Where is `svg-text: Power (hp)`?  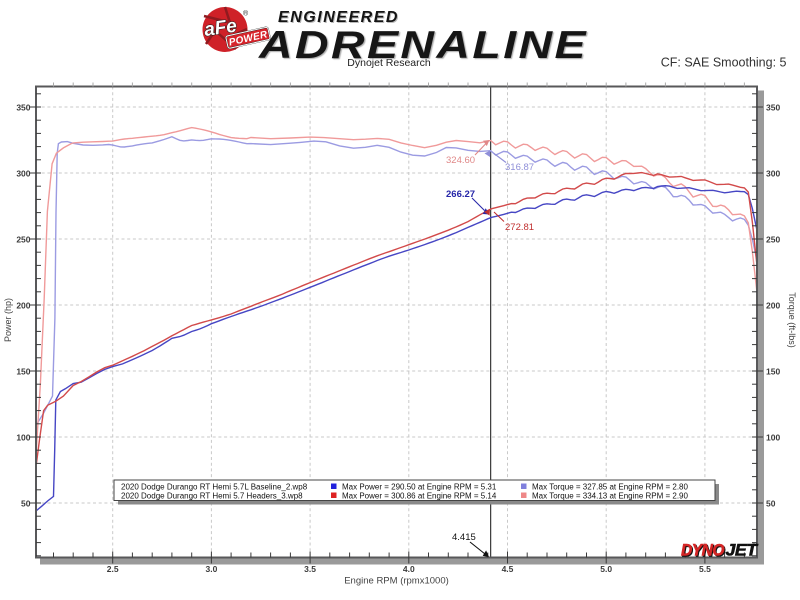 svg-text: Power (hp) is located at coordinates (8, 320).